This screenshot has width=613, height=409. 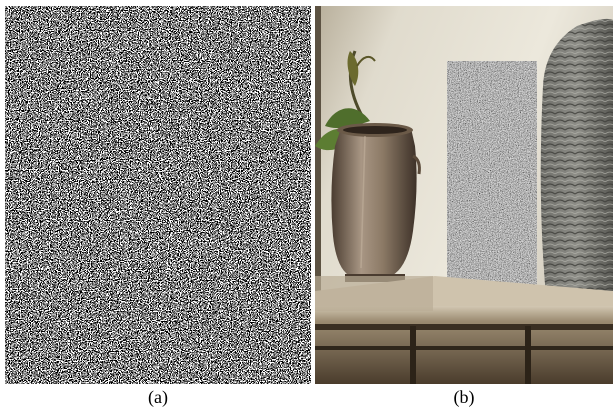 What do you see at coordinates (464, 330) in the screenshot?
I see `wooden-shelf` at bounding box center [464, 330].